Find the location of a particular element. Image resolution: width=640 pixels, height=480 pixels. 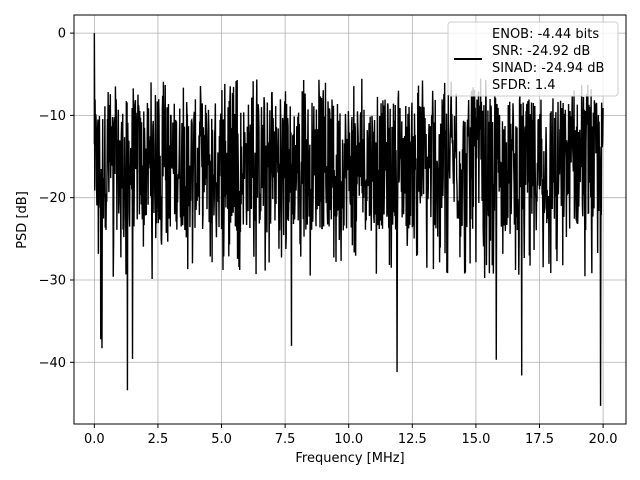

legend-enob: ENOB: -4.44 bits is located at coordinates (545, 34).